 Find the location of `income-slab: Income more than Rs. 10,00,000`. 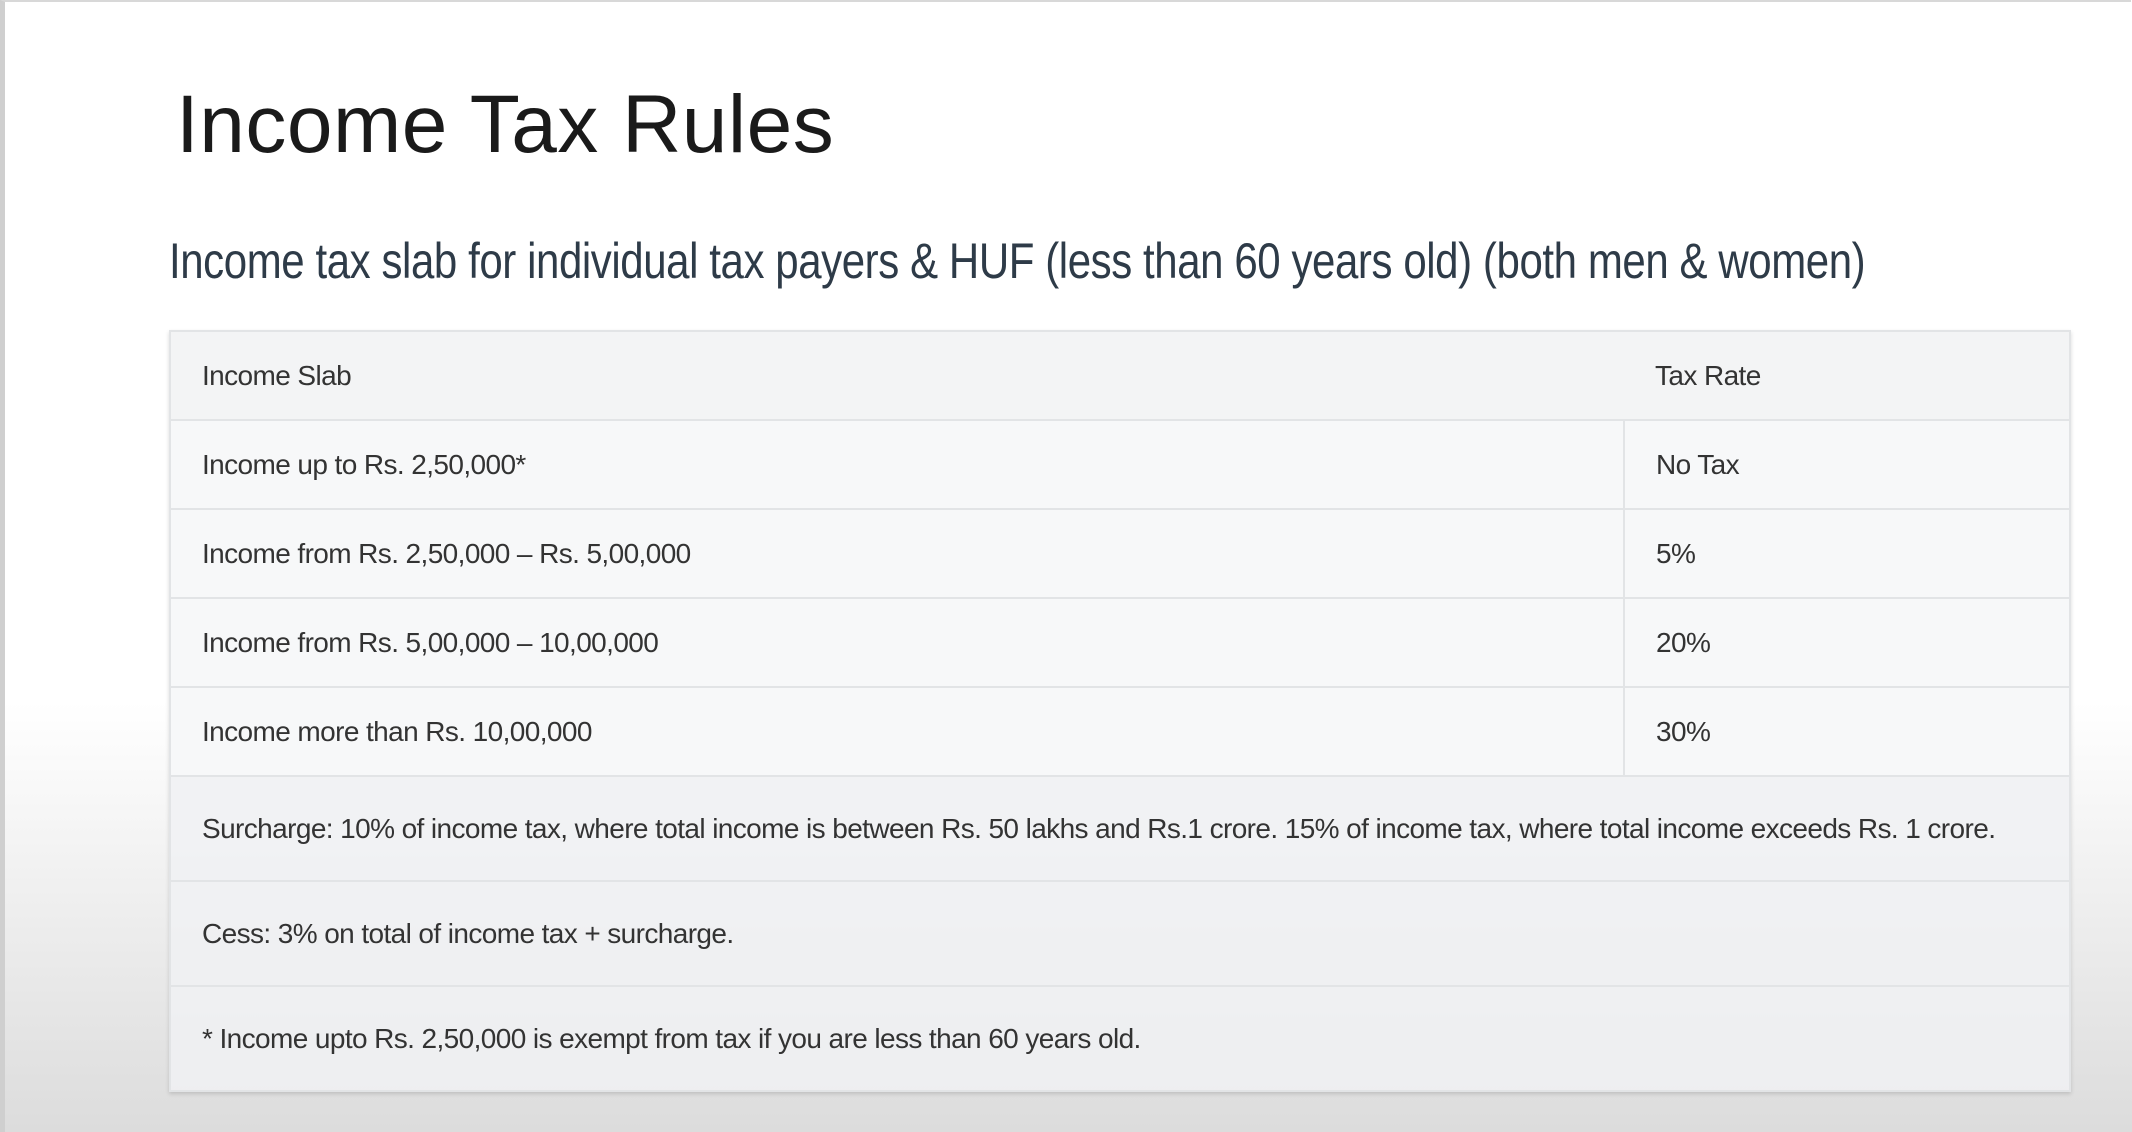

income-slab: Income more than Rs. 10,00,000 is located at coordinates (897, 731).